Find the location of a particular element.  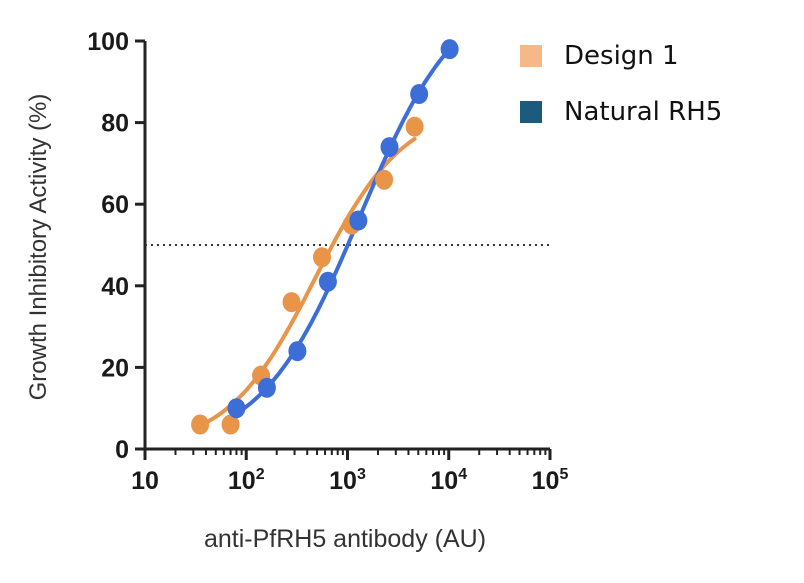

y-tick-label: 80 is located at coordinates (115, 124).